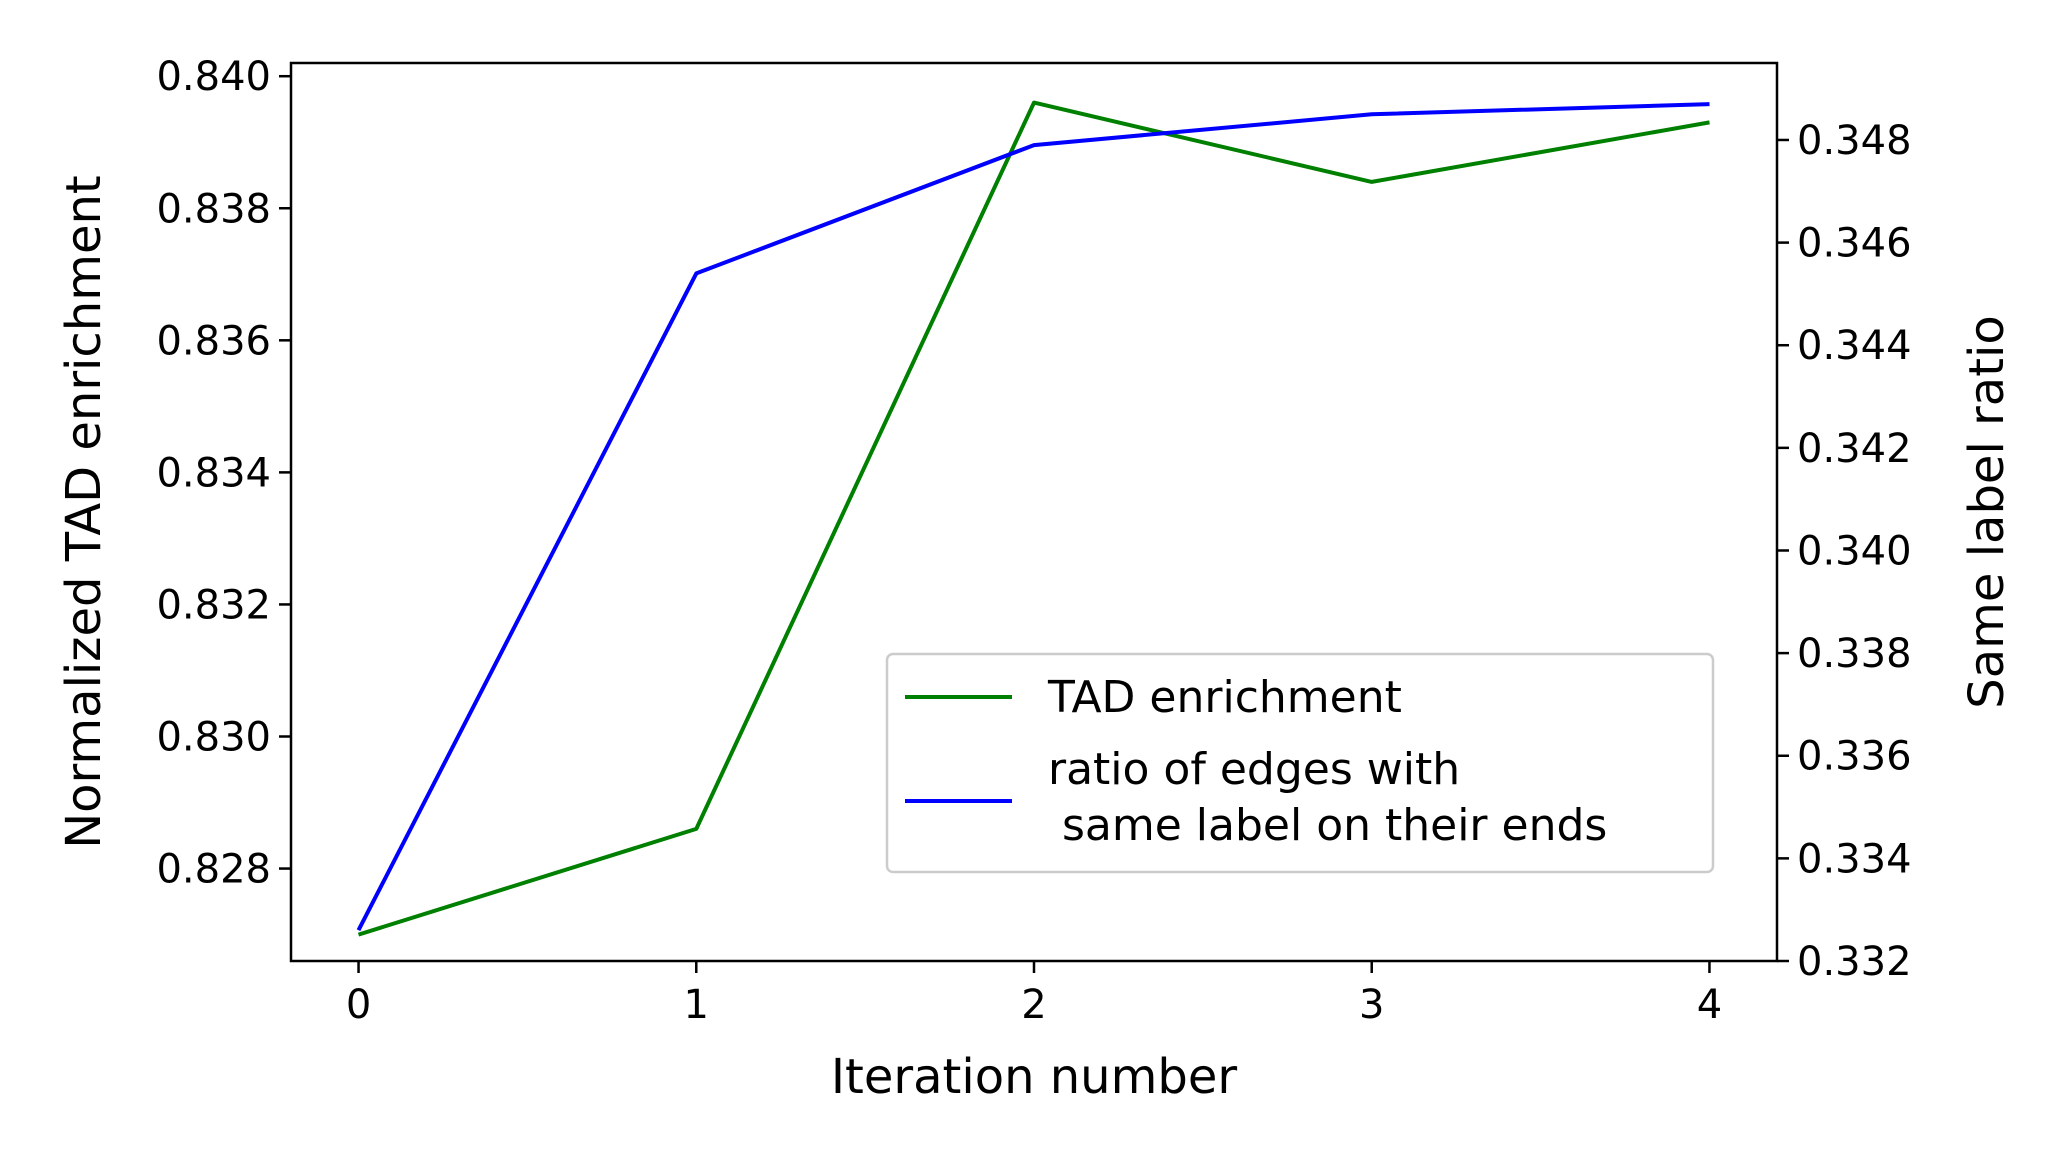  I want to click on right-tick-label: 0.344, so click(1854, 346).